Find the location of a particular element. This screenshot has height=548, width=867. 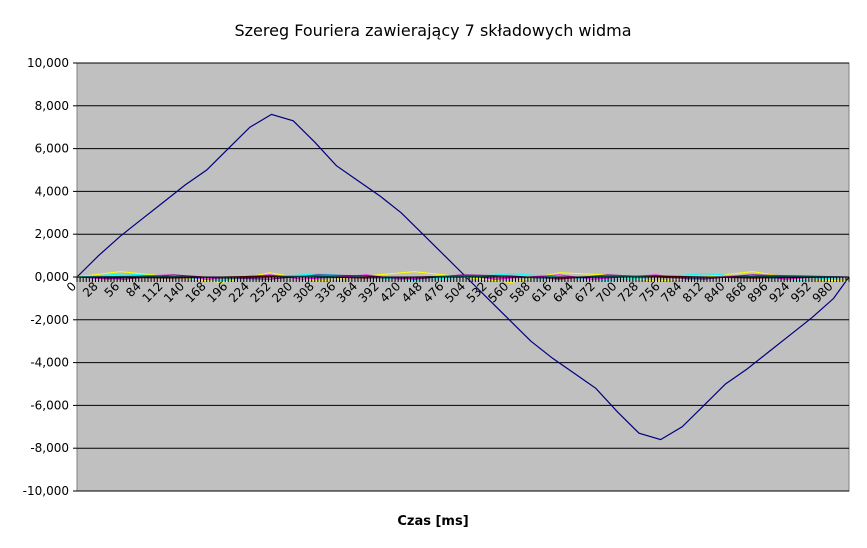

y-tick-label: 10,000 is located at coordinates (48, 63).